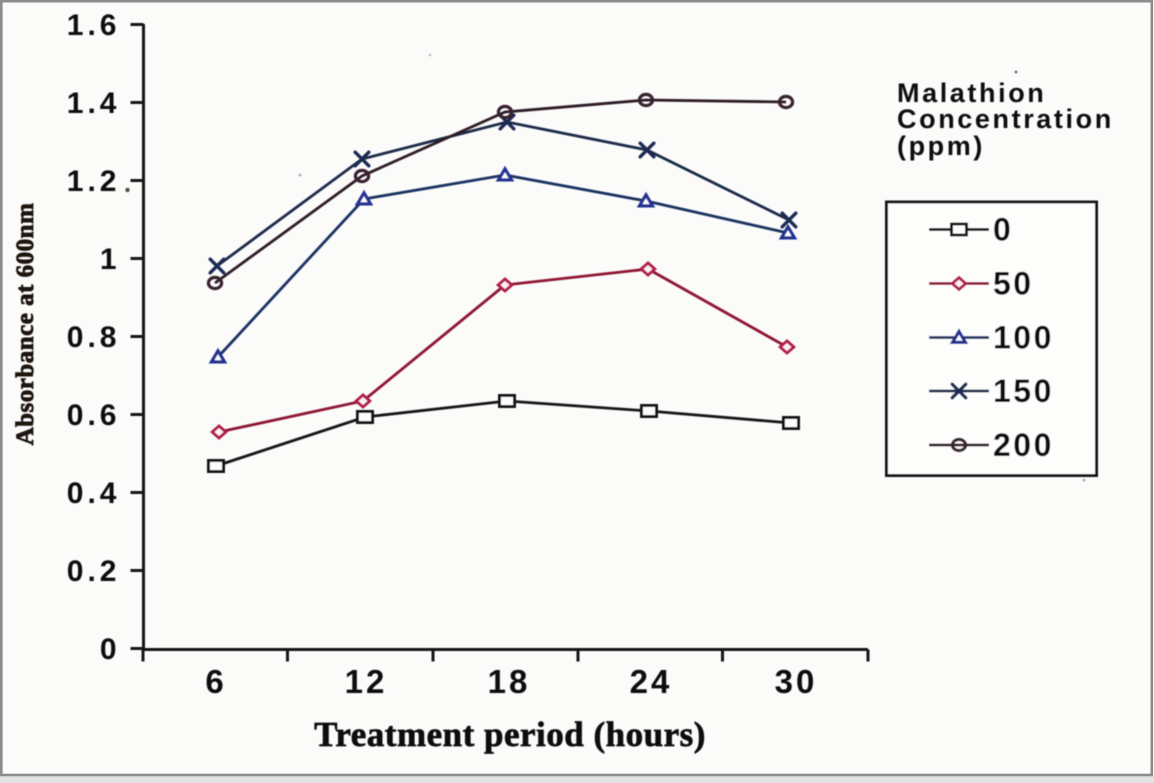 The height and width of the screenshot is (783, 1154). Describe the element at coordinates (94, 337) in the screenshot. I see `svg-text: 0.8` at that location.